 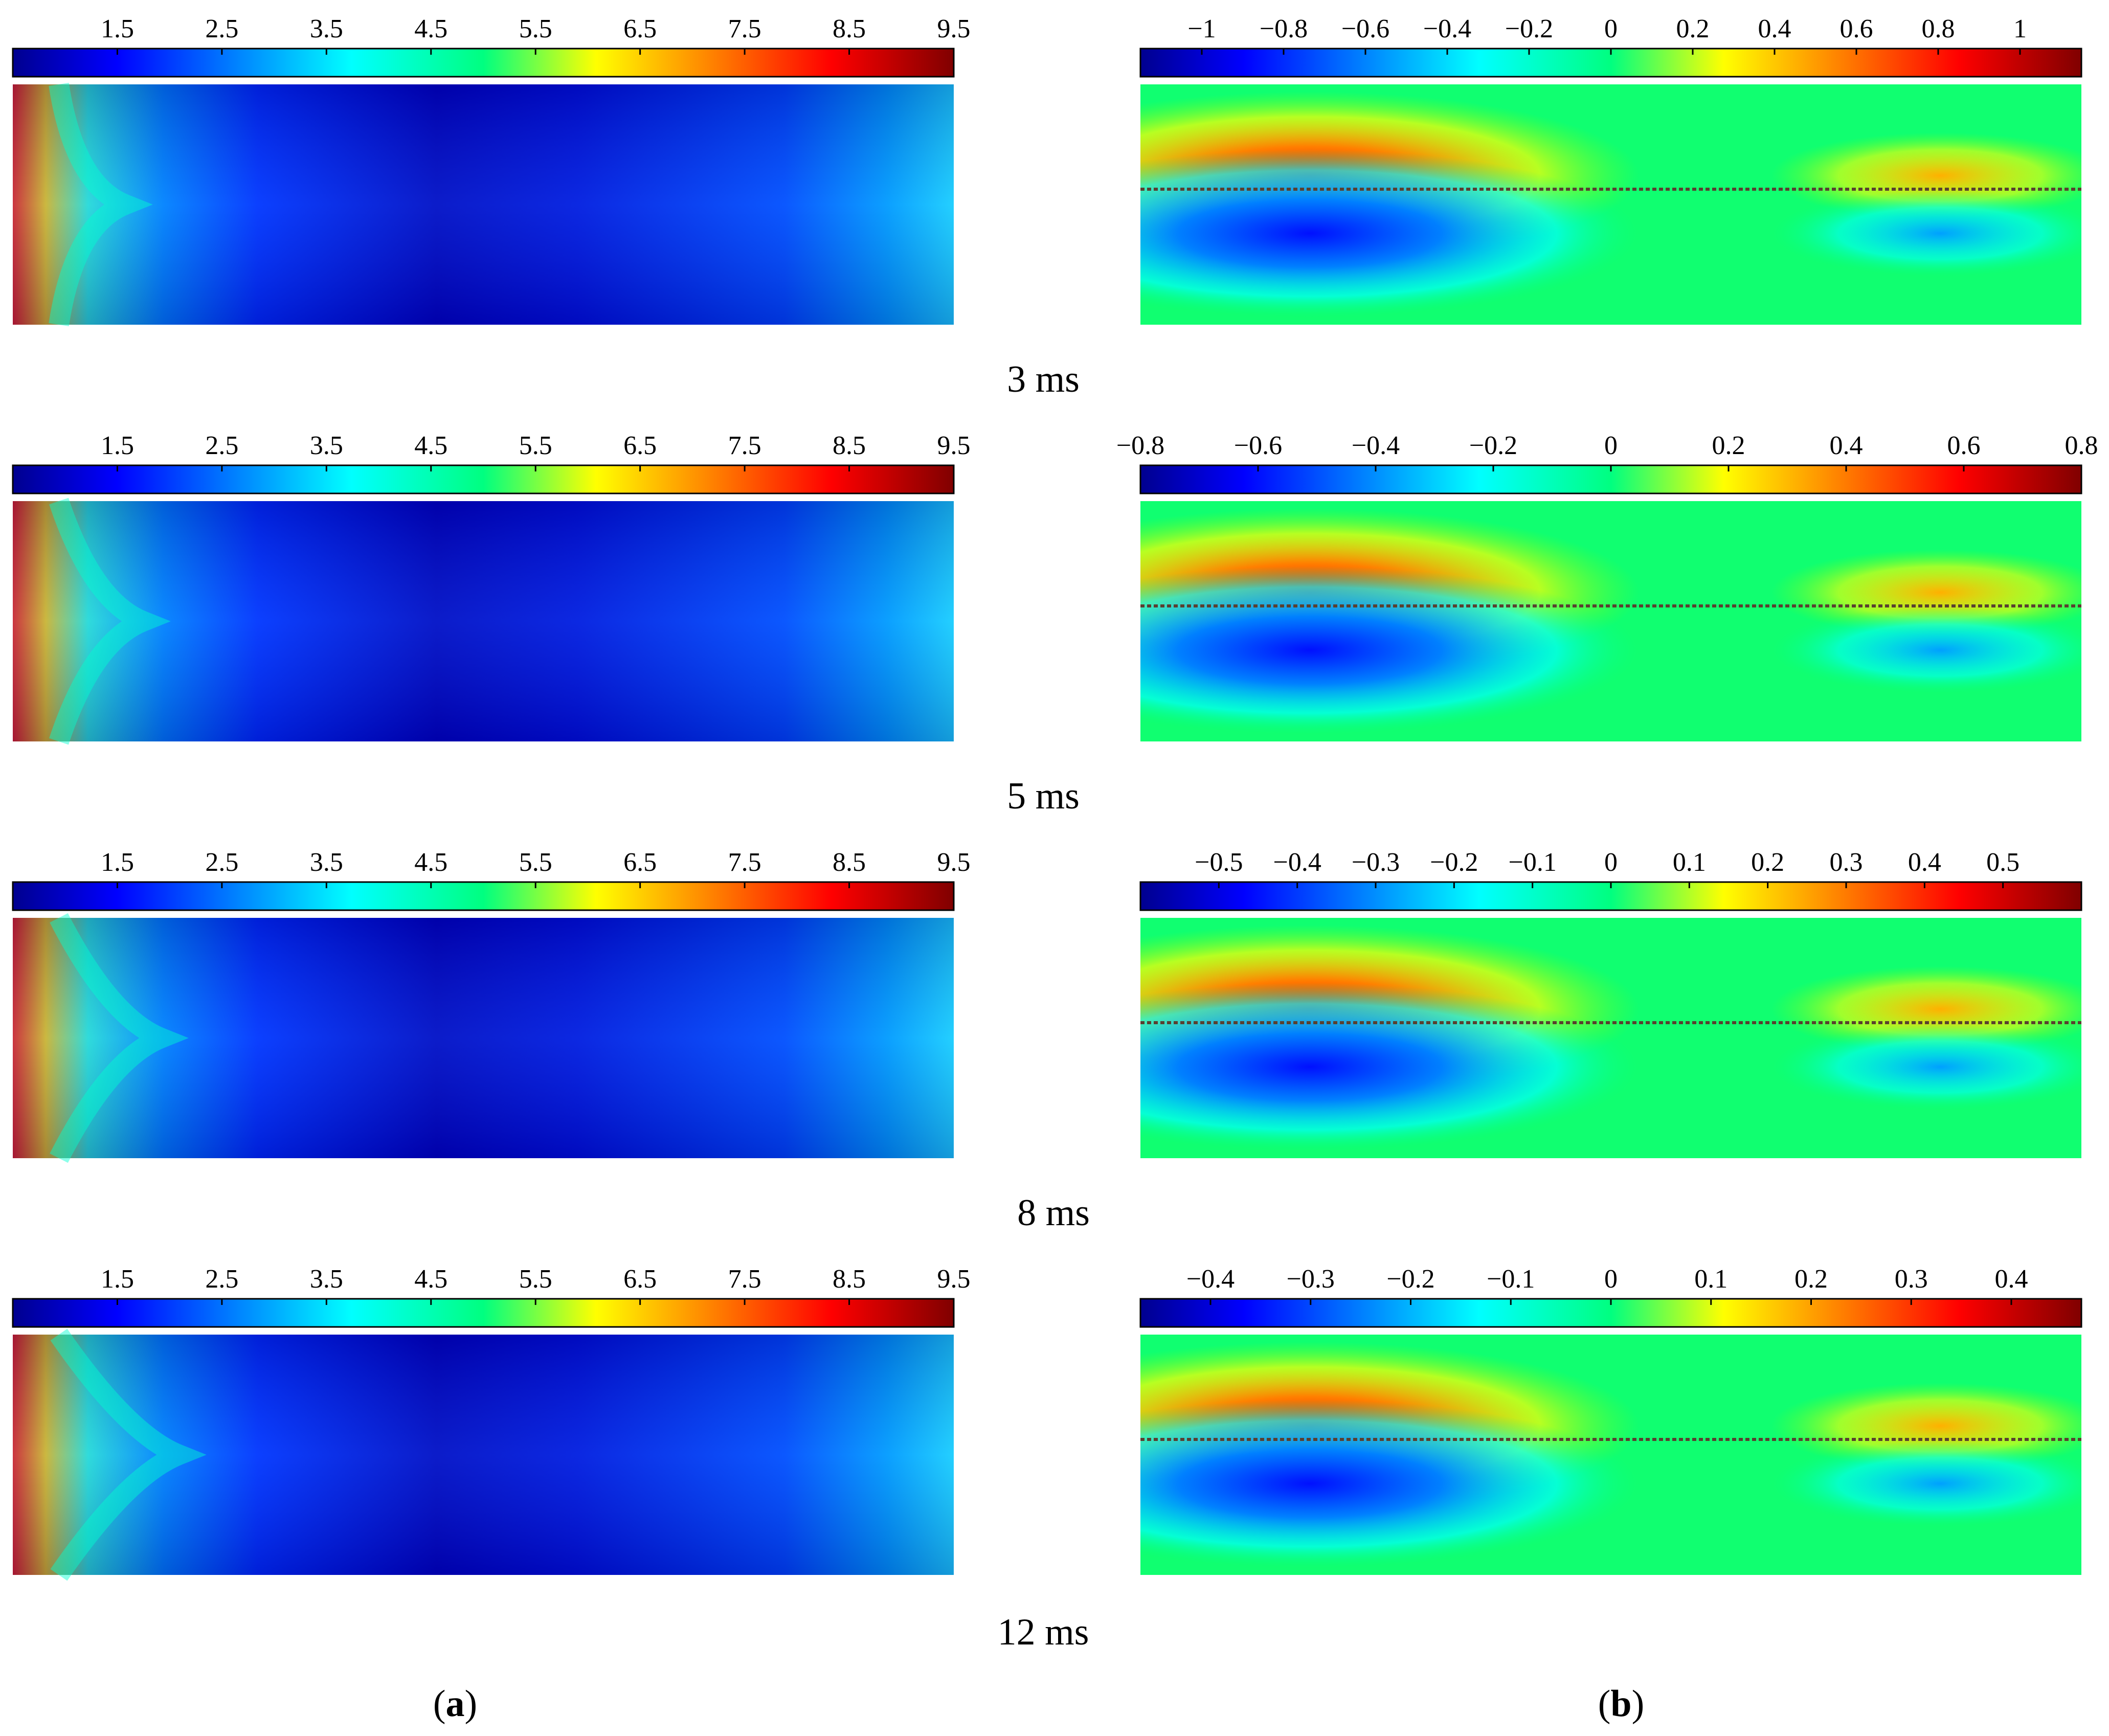 I want to click on colorbar-tick-label: −0.5, so click(x=1219, y=862).